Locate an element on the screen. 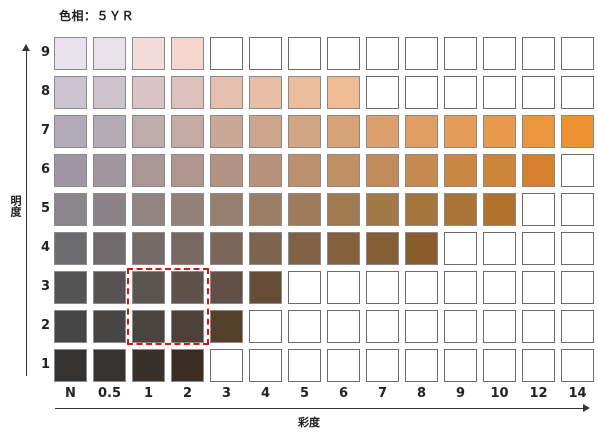 This screenshot has height=435, width=598. color-chip-v6-c14 is located at coordinates (577, 170).